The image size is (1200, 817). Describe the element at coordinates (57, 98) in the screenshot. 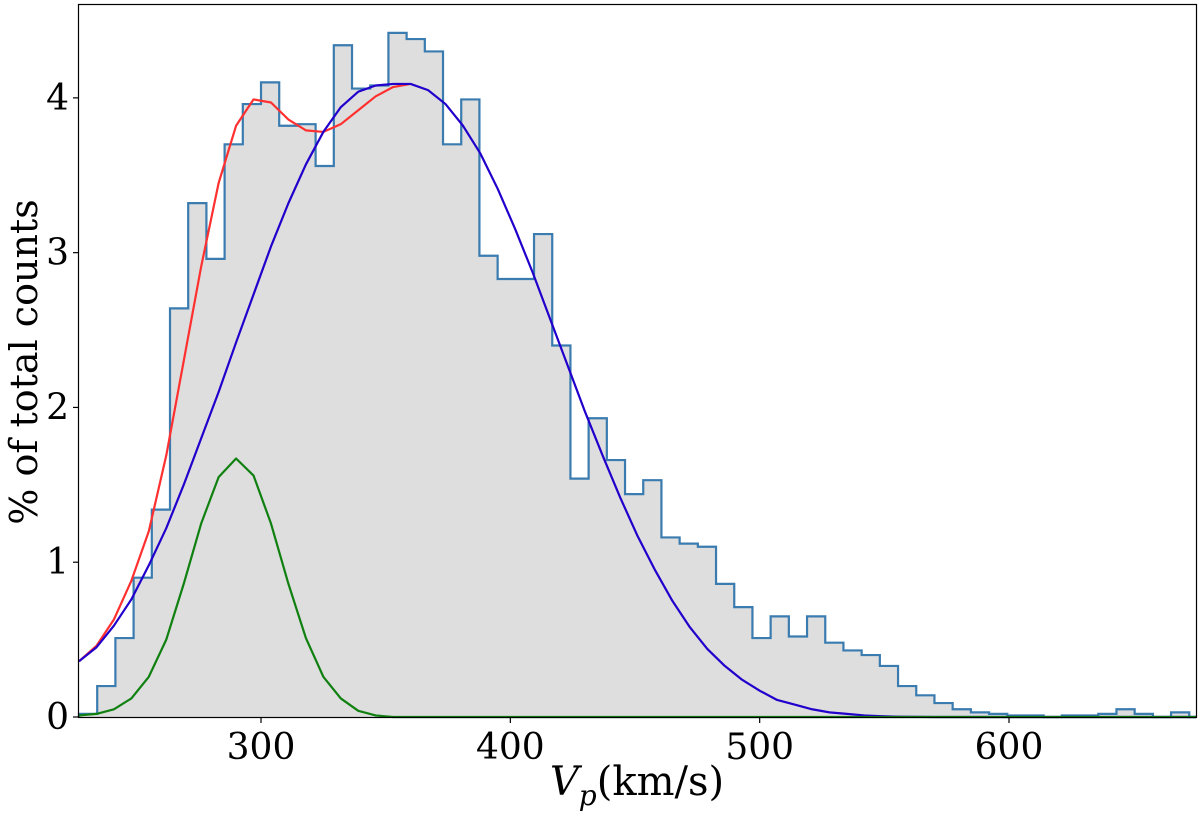

I see `y-tick-label: 4` at that location.